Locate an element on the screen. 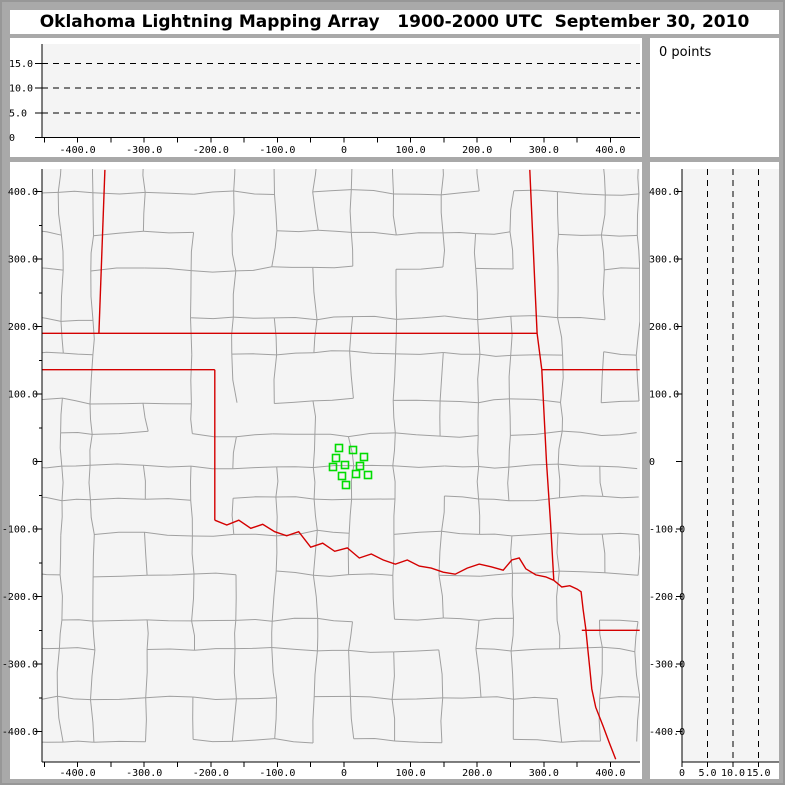 This screenshot has height=785, width=785. altitude-vs-eastwest-panel is located at coordinates (326, 97).